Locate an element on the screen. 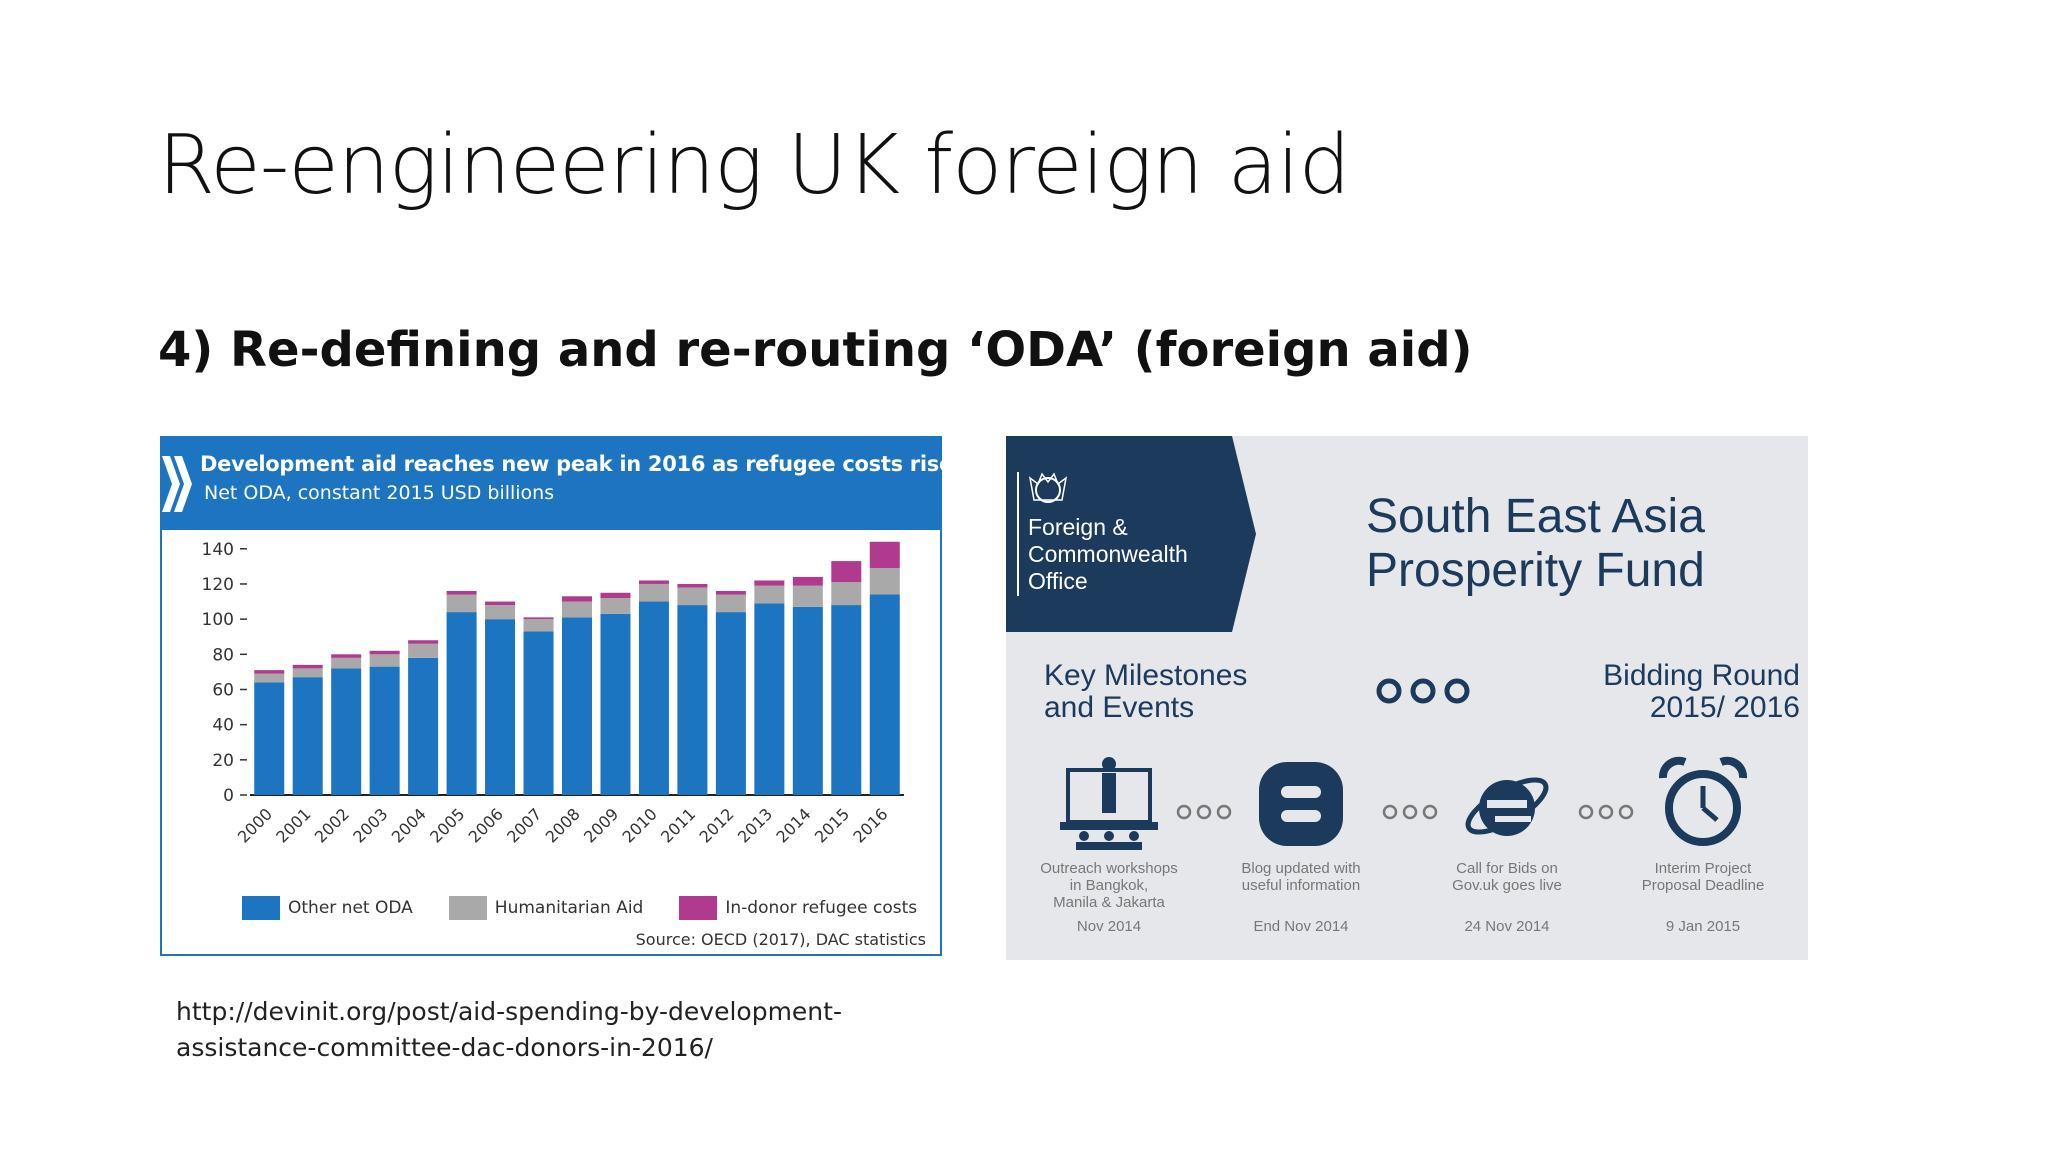 This screenshot has width=2048, height=1152. bar-in-donor-refugee-costs-2010 is located at coordinates (653, 582).